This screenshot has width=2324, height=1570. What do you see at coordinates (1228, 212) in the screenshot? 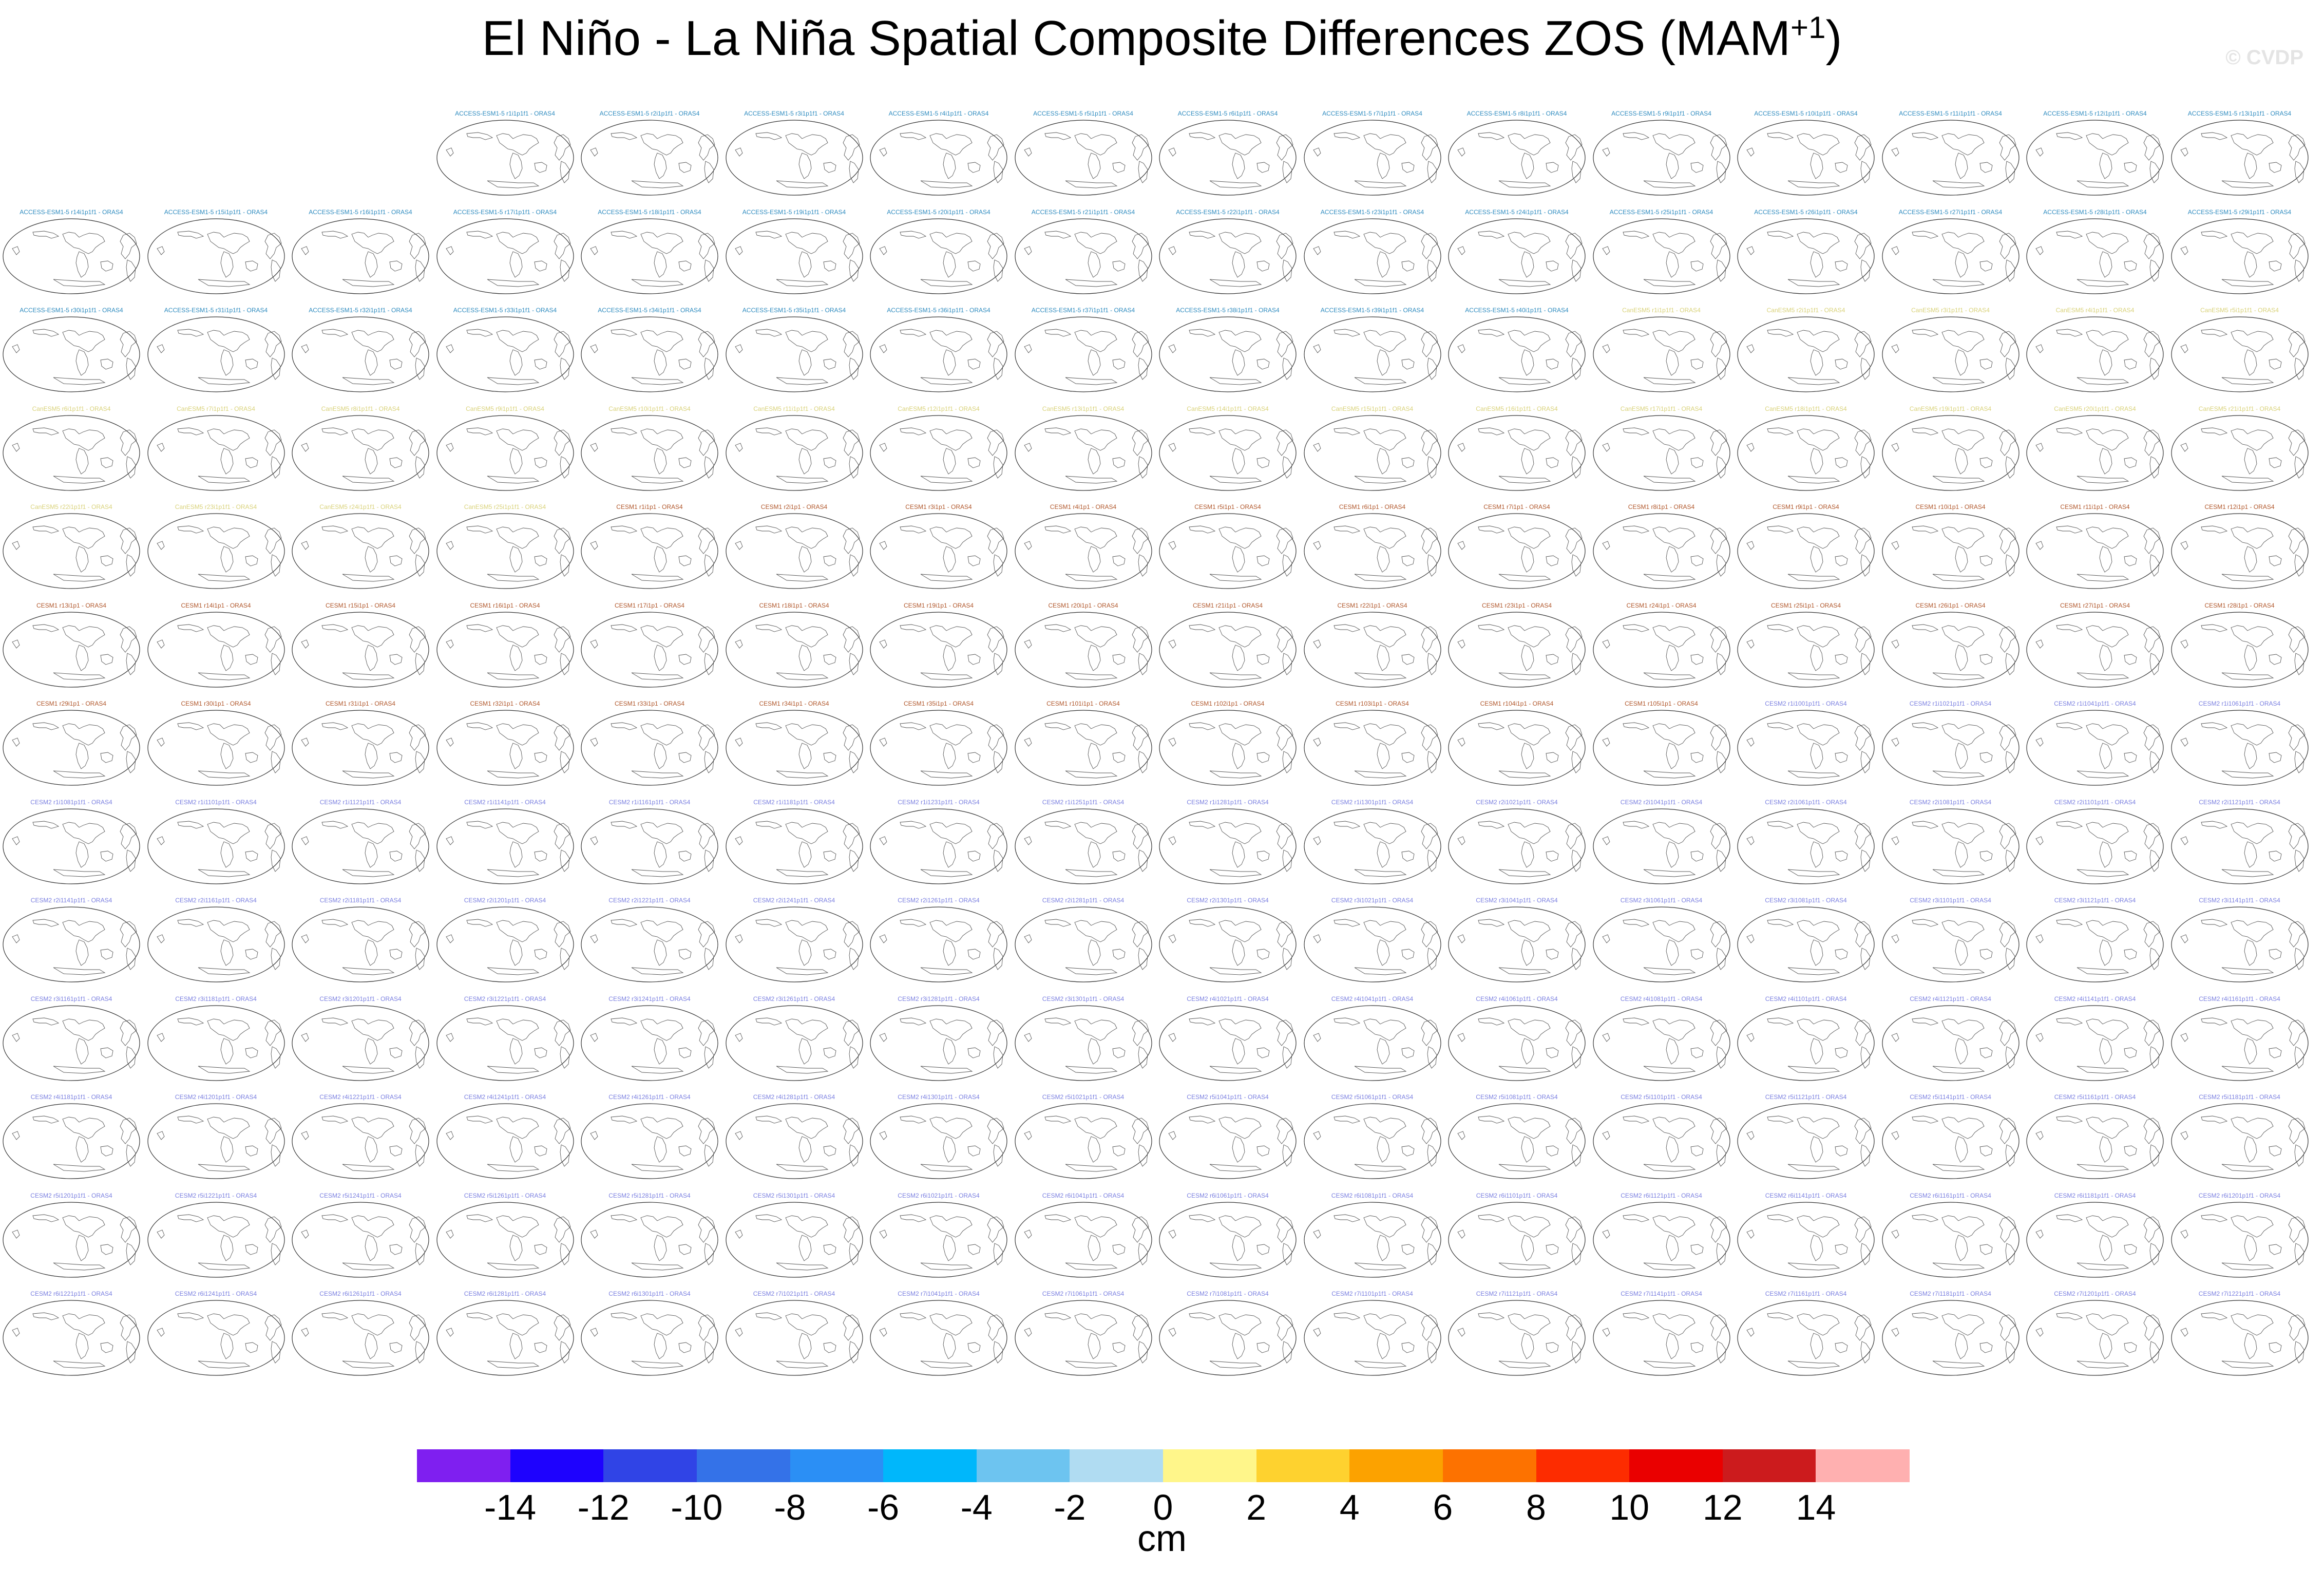
I see `map-panel-label: ACCESS-ESM1-5 r22i1p1f1 - ORAS4` at bounding box center [1228, 212].